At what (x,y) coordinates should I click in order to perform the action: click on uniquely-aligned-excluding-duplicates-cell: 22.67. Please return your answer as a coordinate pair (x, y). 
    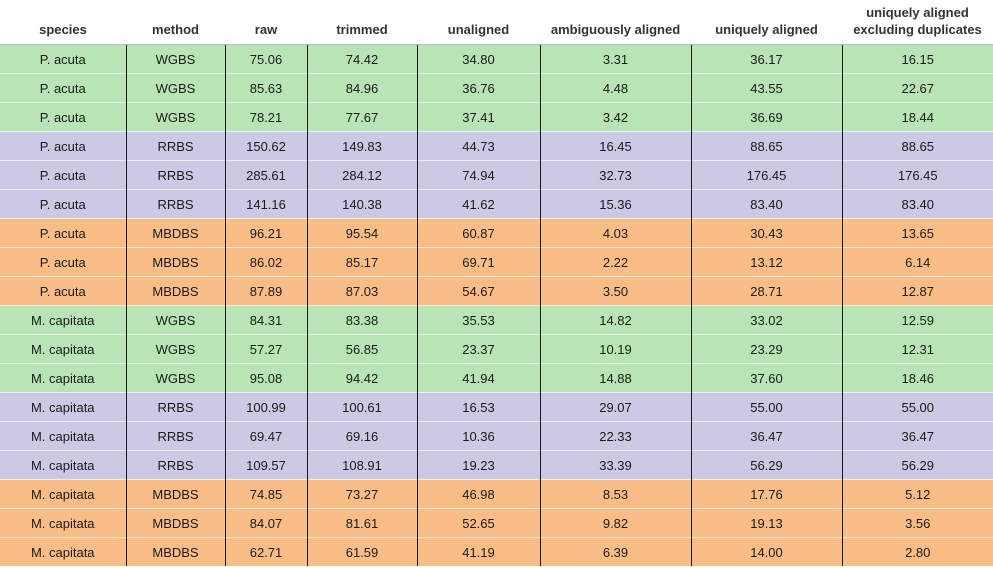
    Looking at the image, I should click on (917, 88).